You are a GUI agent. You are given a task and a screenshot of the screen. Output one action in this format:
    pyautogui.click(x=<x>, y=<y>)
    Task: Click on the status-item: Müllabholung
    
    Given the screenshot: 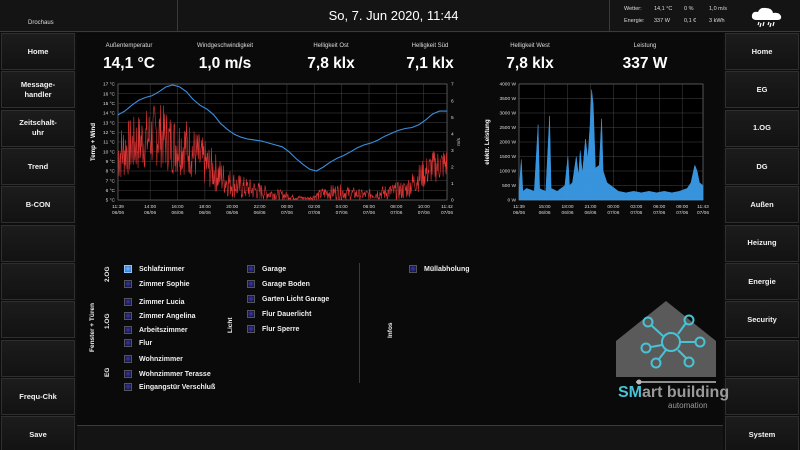 What is the action you would take?
    pyautogui.click(x=439, y=269)
    